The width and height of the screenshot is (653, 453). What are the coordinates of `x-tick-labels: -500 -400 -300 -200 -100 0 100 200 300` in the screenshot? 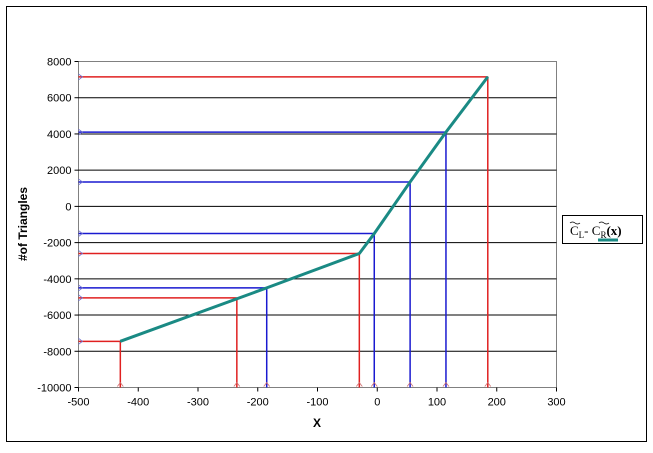 It's located at (316, 403).